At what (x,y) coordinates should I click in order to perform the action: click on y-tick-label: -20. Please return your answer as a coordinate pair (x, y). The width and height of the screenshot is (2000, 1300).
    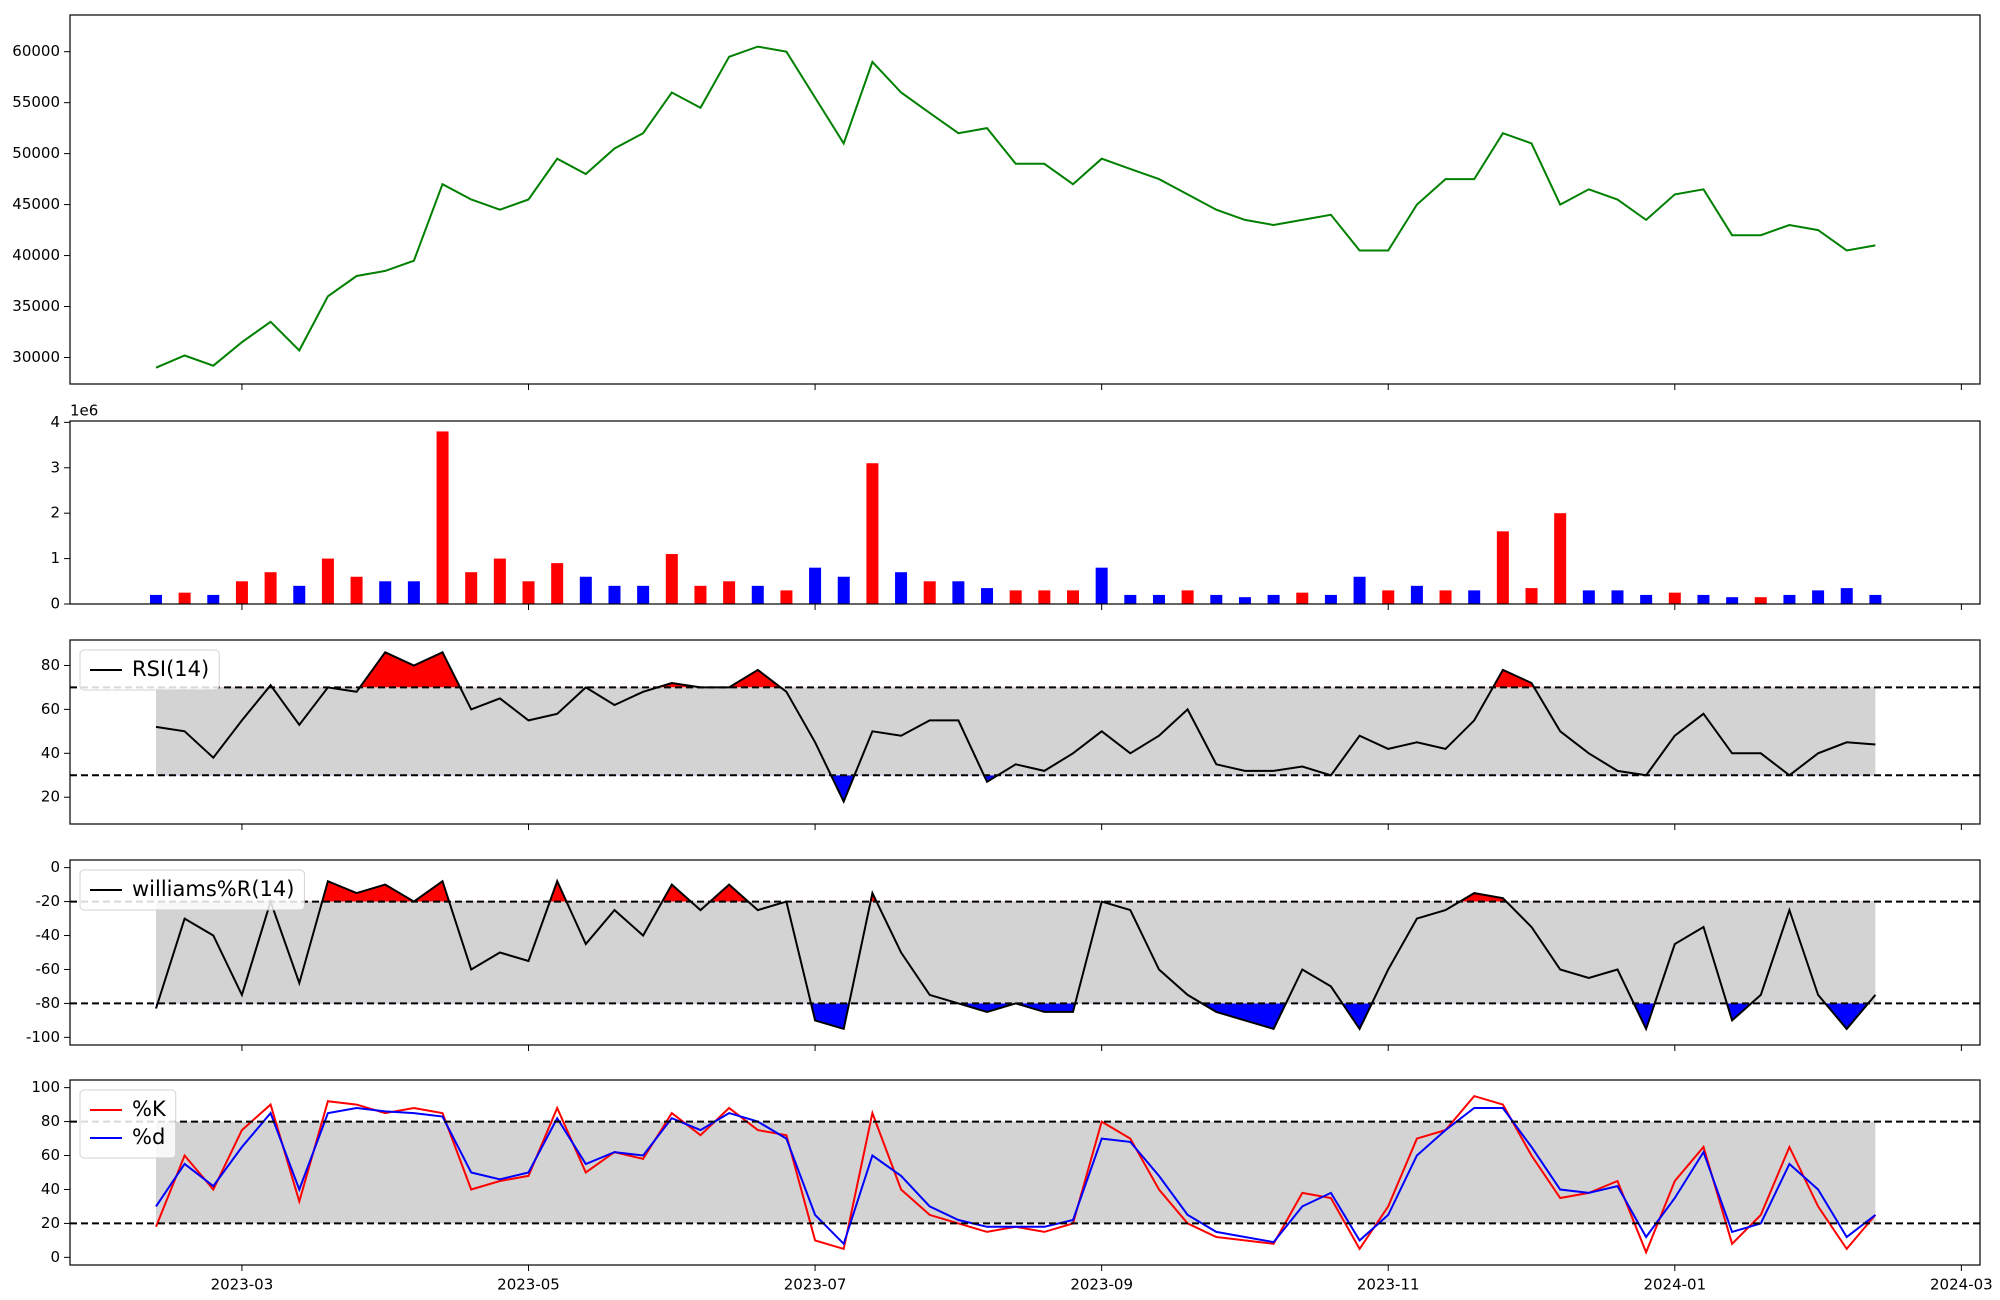
    Looking at the image, I should click on (48, 901).